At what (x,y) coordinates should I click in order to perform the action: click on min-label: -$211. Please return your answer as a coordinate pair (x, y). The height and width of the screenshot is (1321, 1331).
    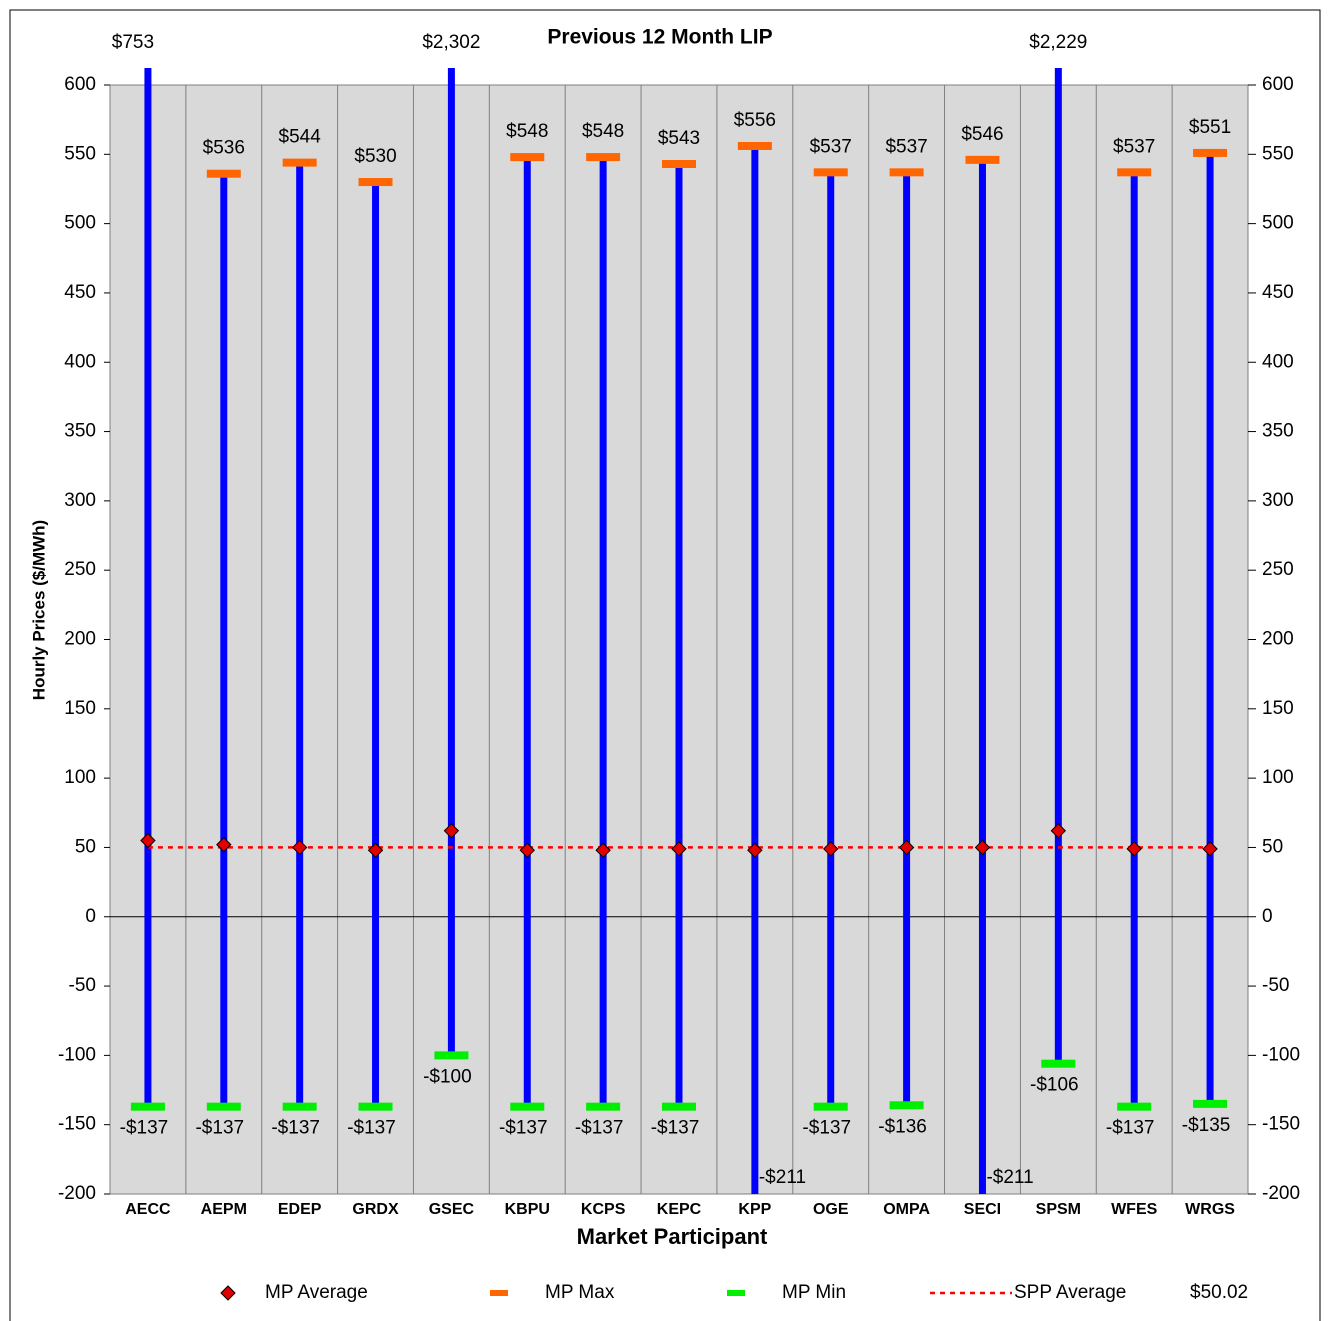
    Looking at the image, I should click on (1009, 1177).